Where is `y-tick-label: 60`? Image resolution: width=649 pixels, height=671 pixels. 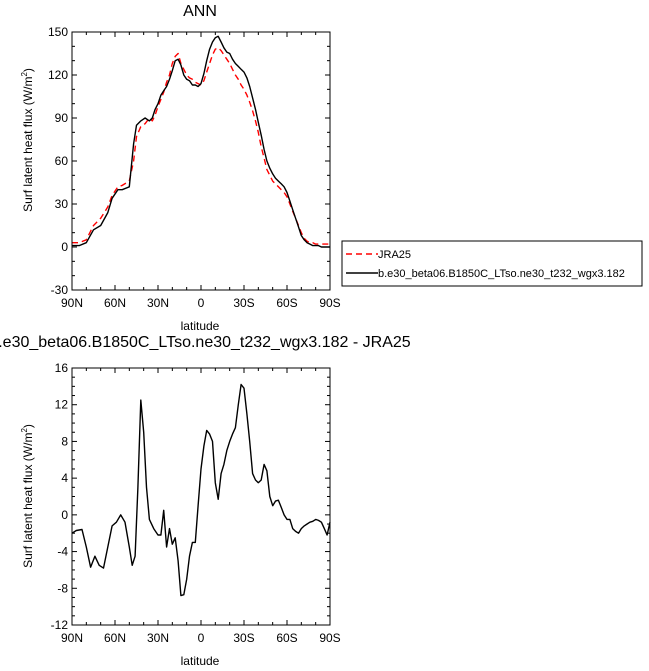 y-tick-label: 60 is located at coordinates (62, 161).